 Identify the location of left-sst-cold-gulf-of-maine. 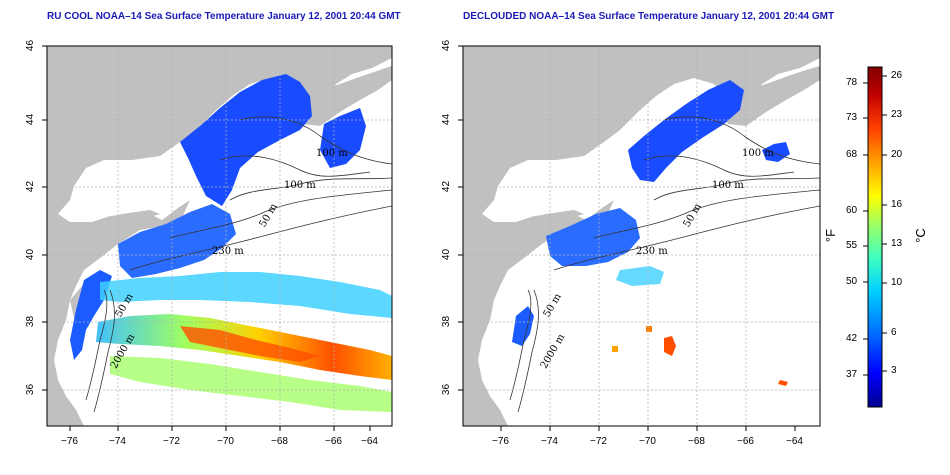
(246, 140).